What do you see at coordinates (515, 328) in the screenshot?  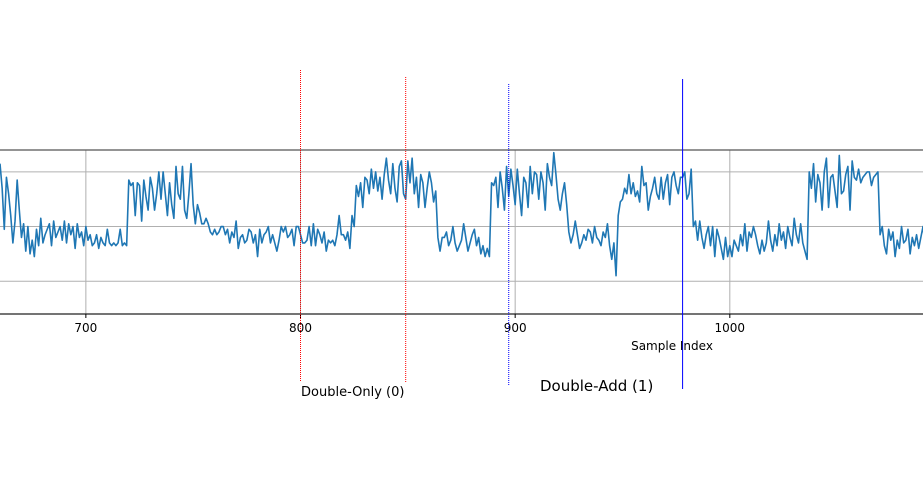 I see `x-tick-label: 900` at bounding box center [515, 328].